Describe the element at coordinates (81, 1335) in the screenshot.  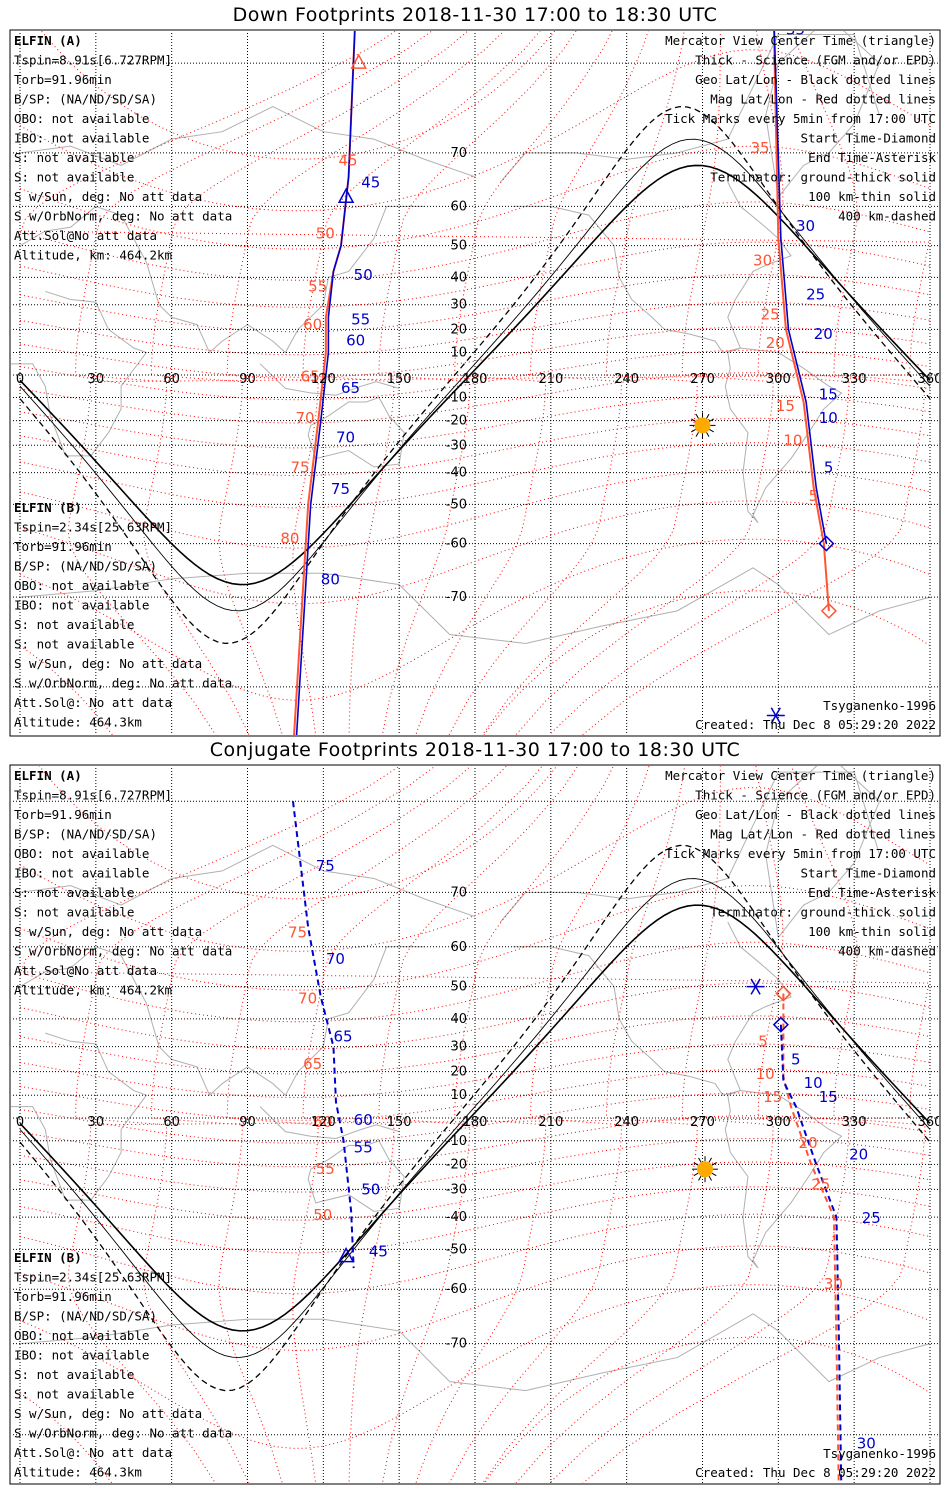
I see `notes-elfin-b-line: OBO: not available` at that location.